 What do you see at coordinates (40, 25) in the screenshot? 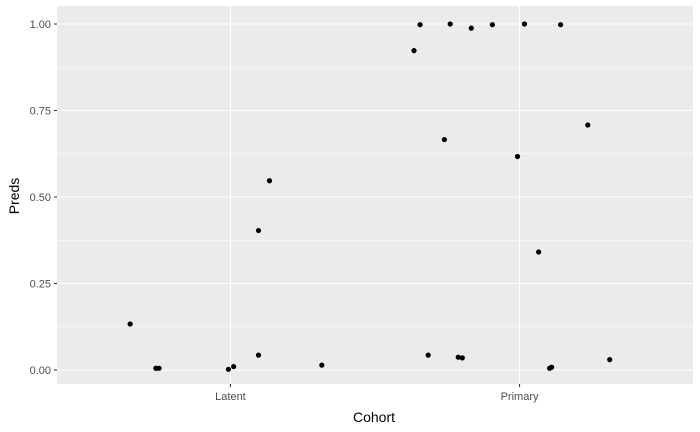
I see `y-tick-label: 1.00` at bounding box center [40, 25].